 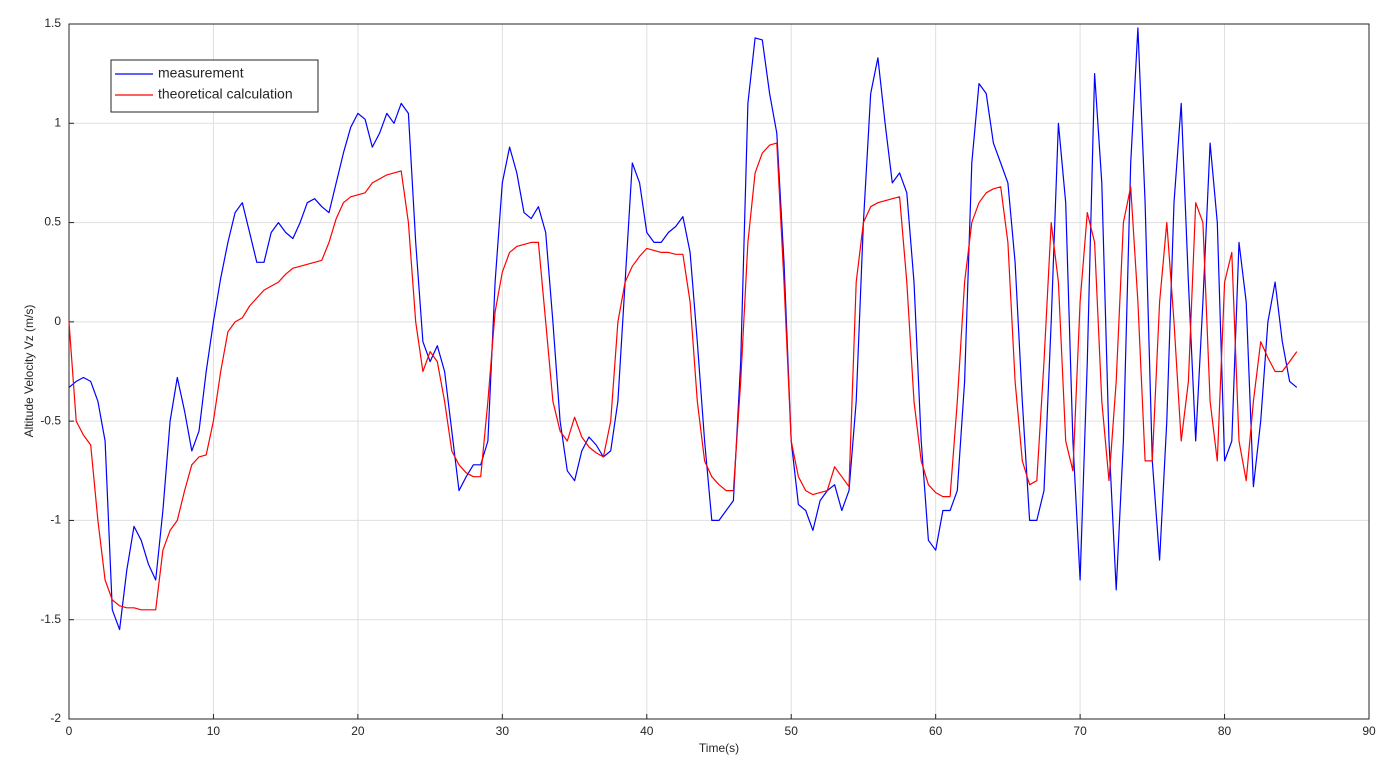 I want to click on legend-box, so click(x=214, y=86).